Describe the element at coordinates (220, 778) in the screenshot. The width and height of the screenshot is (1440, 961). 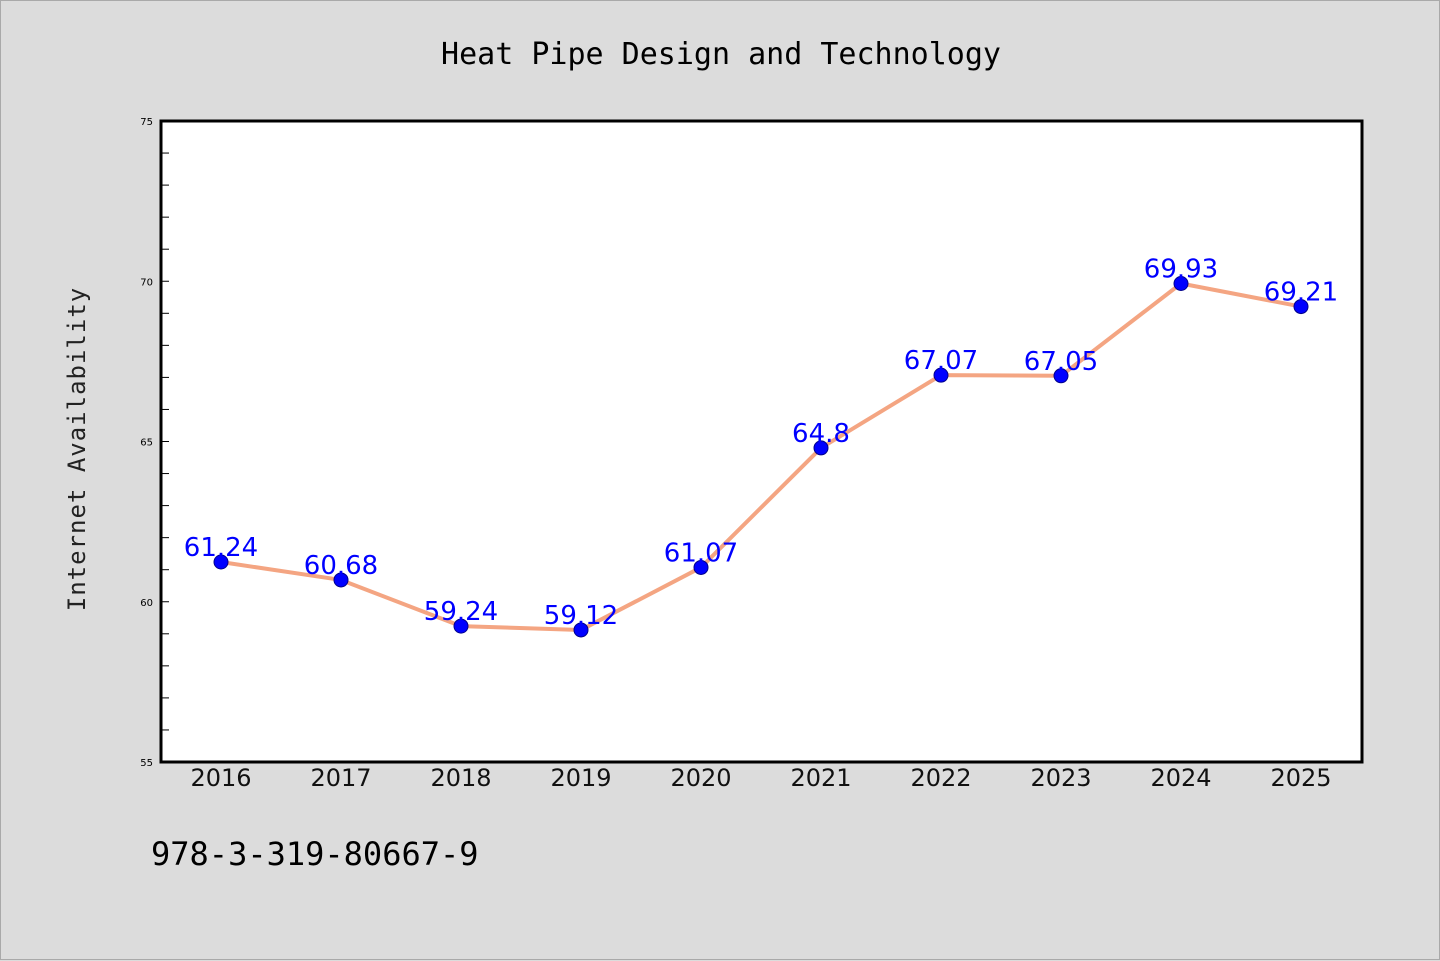
I see `x-tick-label: 2016` at that location.